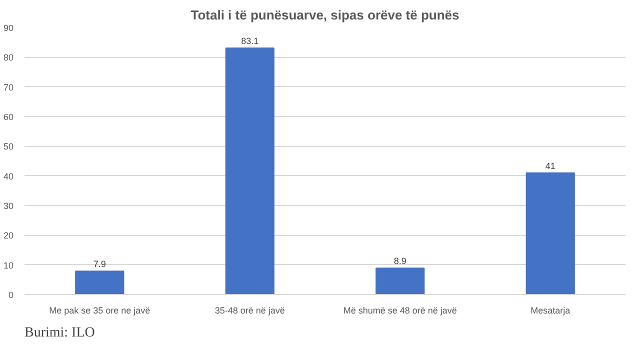 The image size is (640, 352). I want to click on y-tick-label: 60, so click(8, 117).